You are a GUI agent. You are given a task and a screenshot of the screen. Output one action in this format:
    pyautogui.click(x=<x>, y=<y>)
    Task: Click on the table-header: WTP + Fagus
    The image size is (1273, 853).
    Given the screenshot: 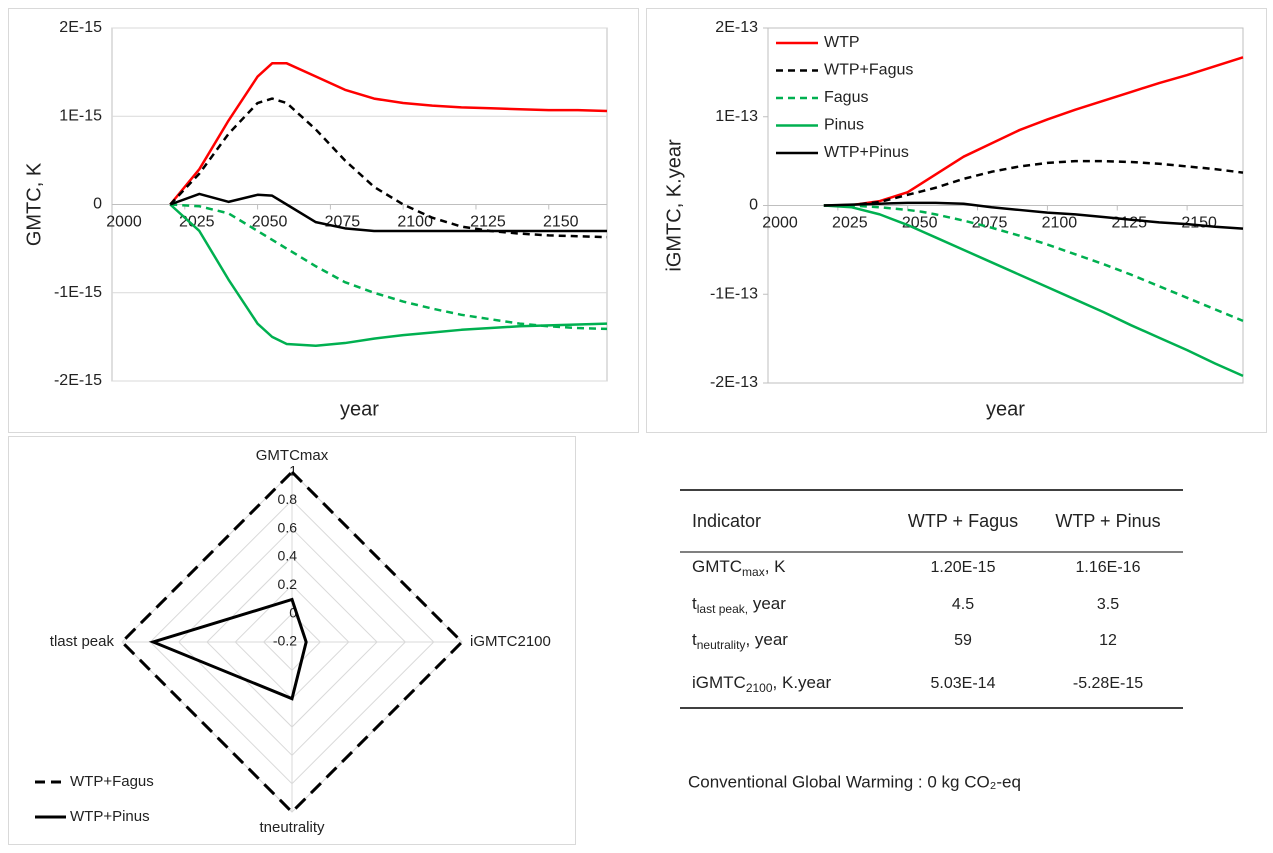 What is the action you would take?
    pyautogui.click(x=963, y=521)
    